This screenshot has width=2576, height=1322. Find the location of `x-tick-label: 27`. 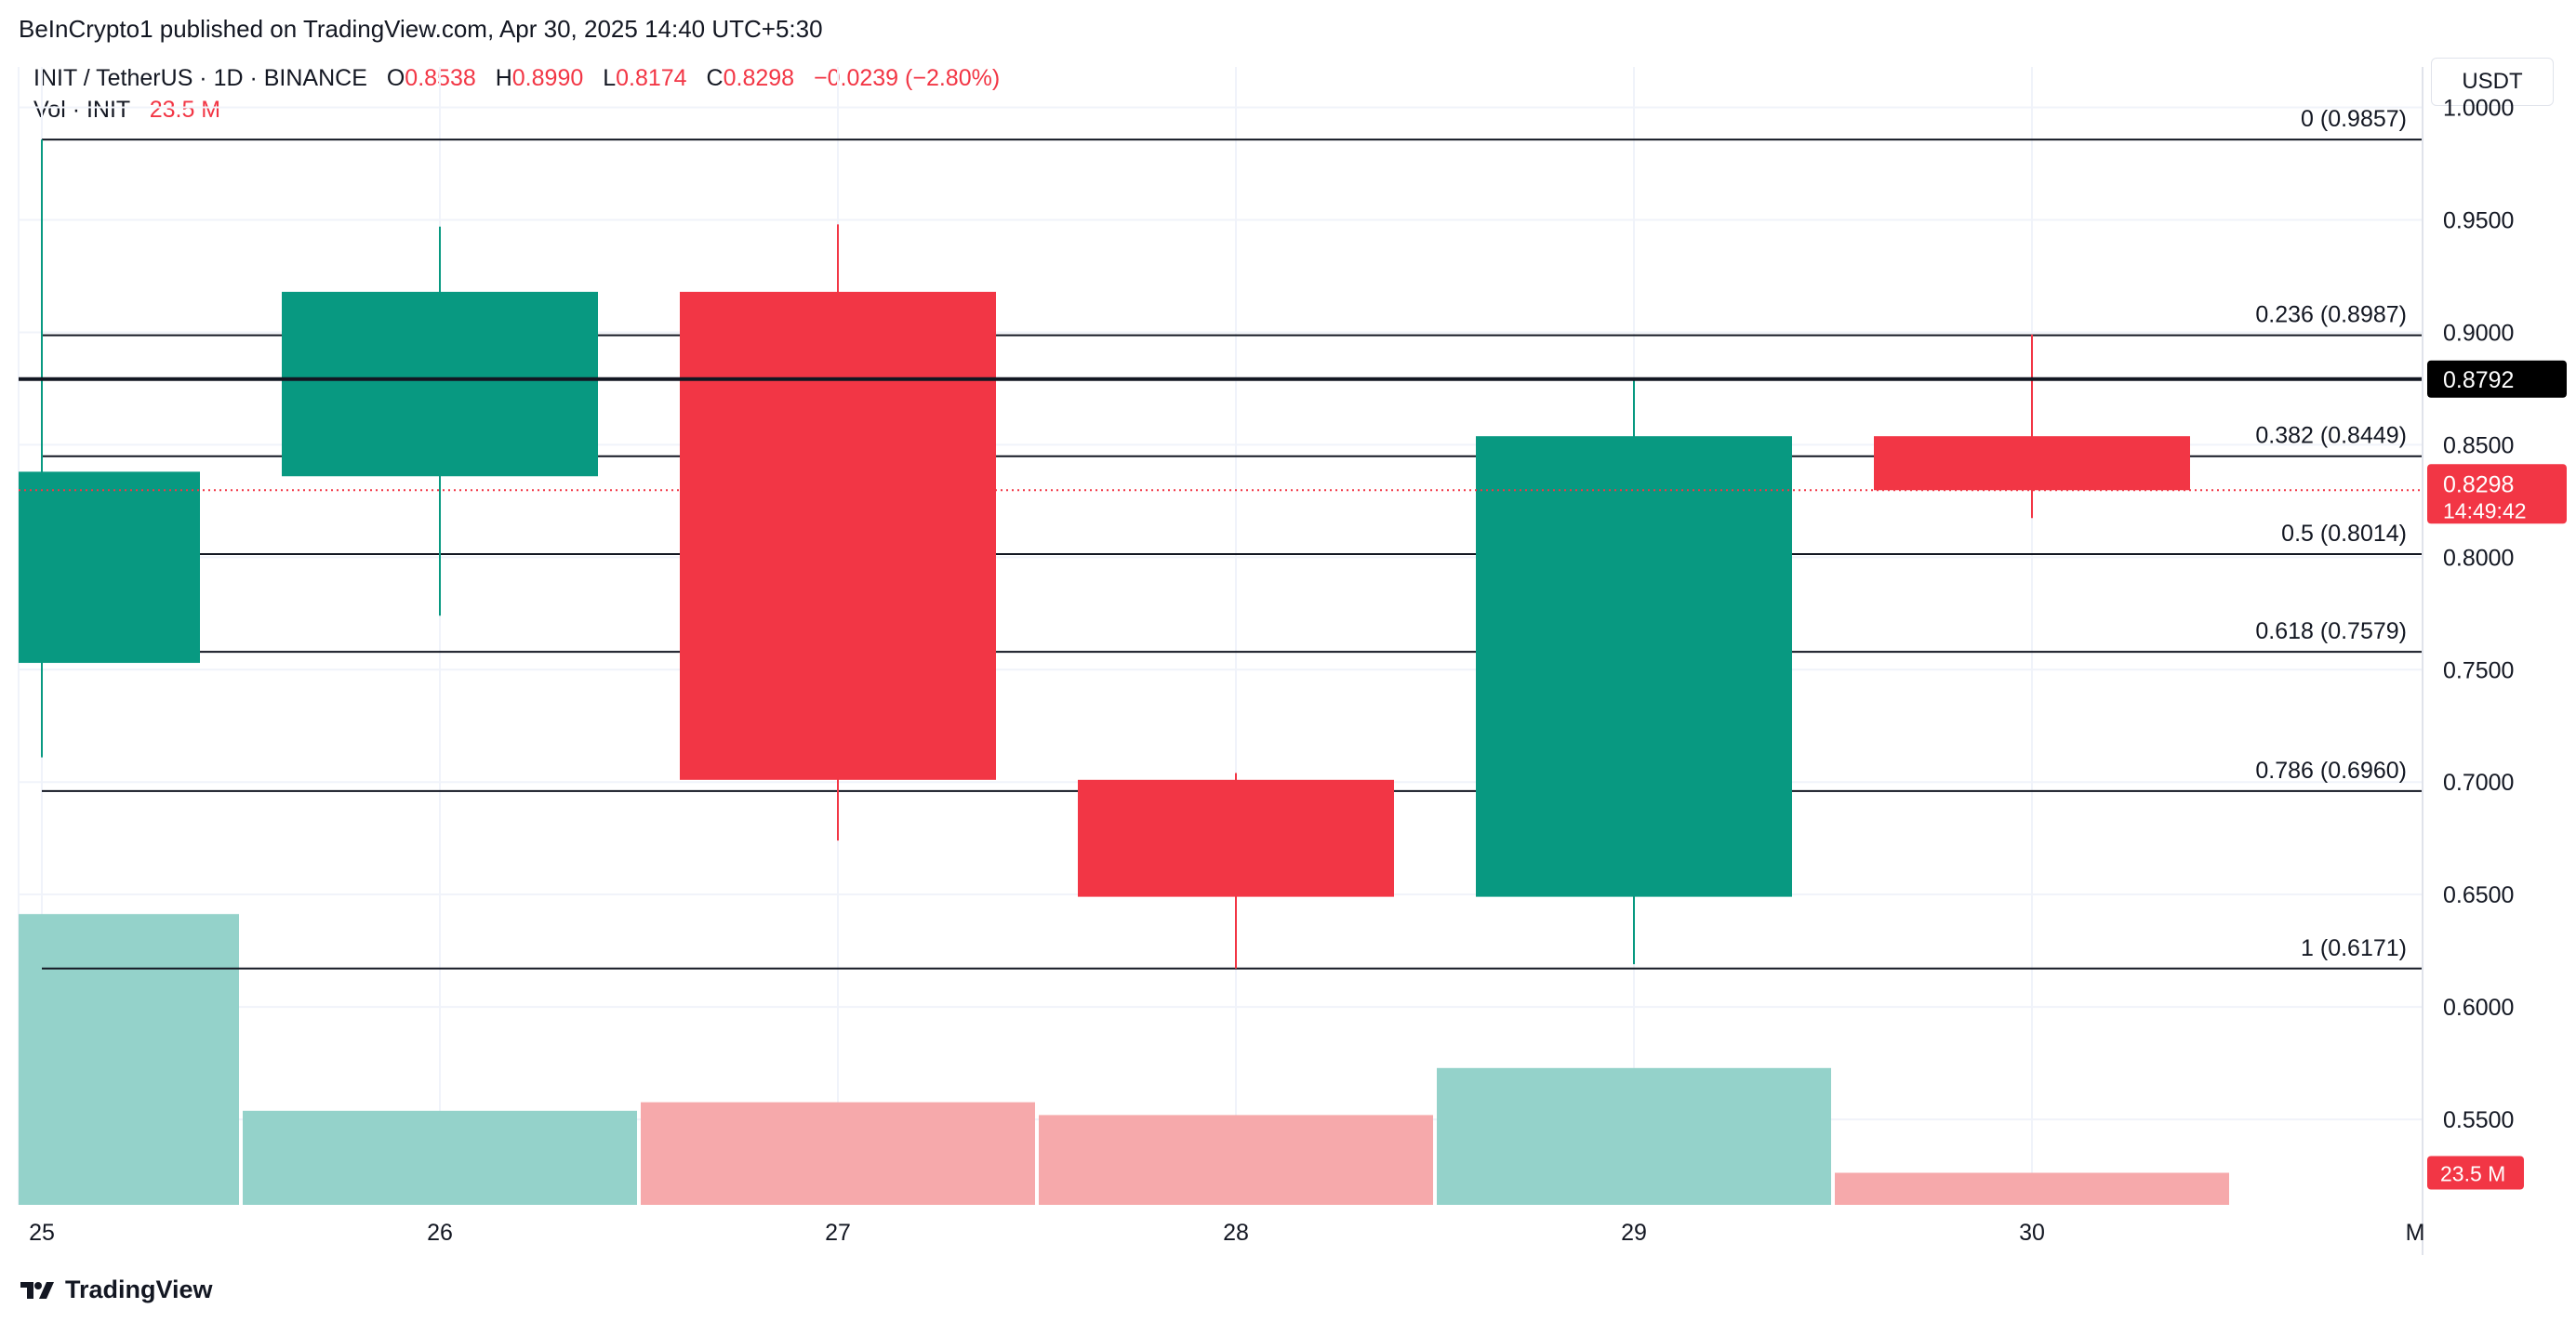

x-tick-label: 27 is located at coordinates (838, 1233).